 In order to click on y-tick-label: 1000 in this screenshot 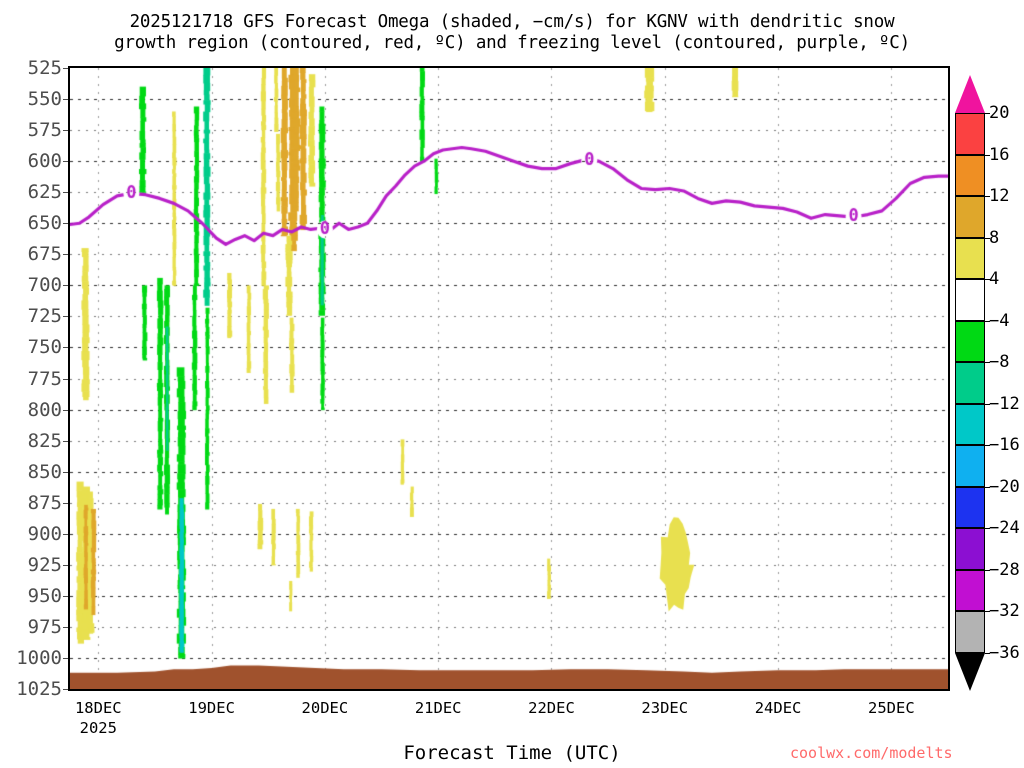, I will do `click(39, 657)`.